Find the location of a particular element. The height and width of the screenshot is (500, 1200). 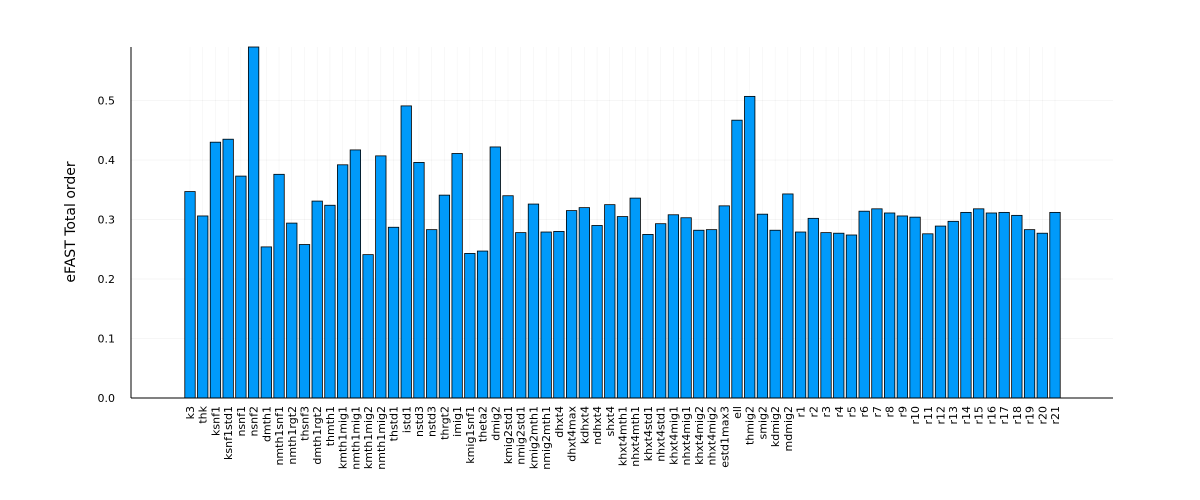

x-tick-label: nhxt4mig2 is located at coordinates (712, 436).